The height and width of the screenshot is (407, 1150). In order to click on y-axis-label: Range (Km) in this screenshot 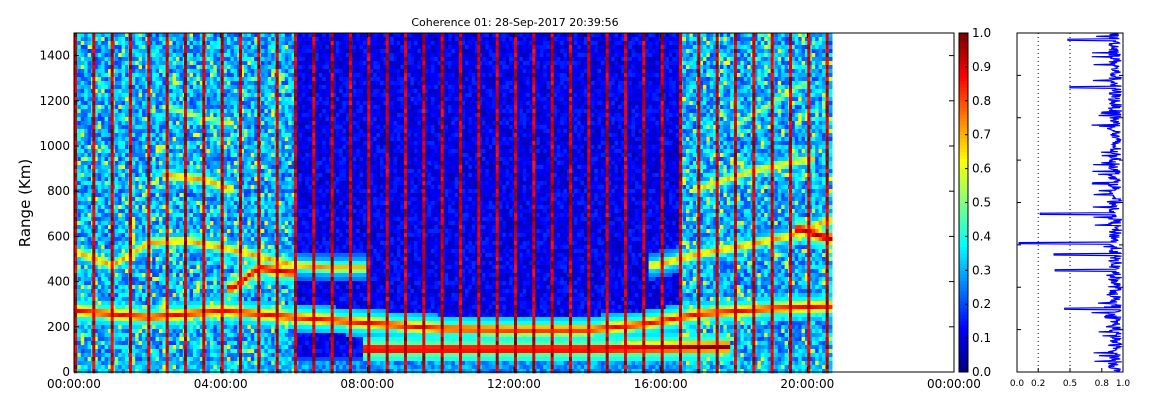, I will do `click(25, 203)`.